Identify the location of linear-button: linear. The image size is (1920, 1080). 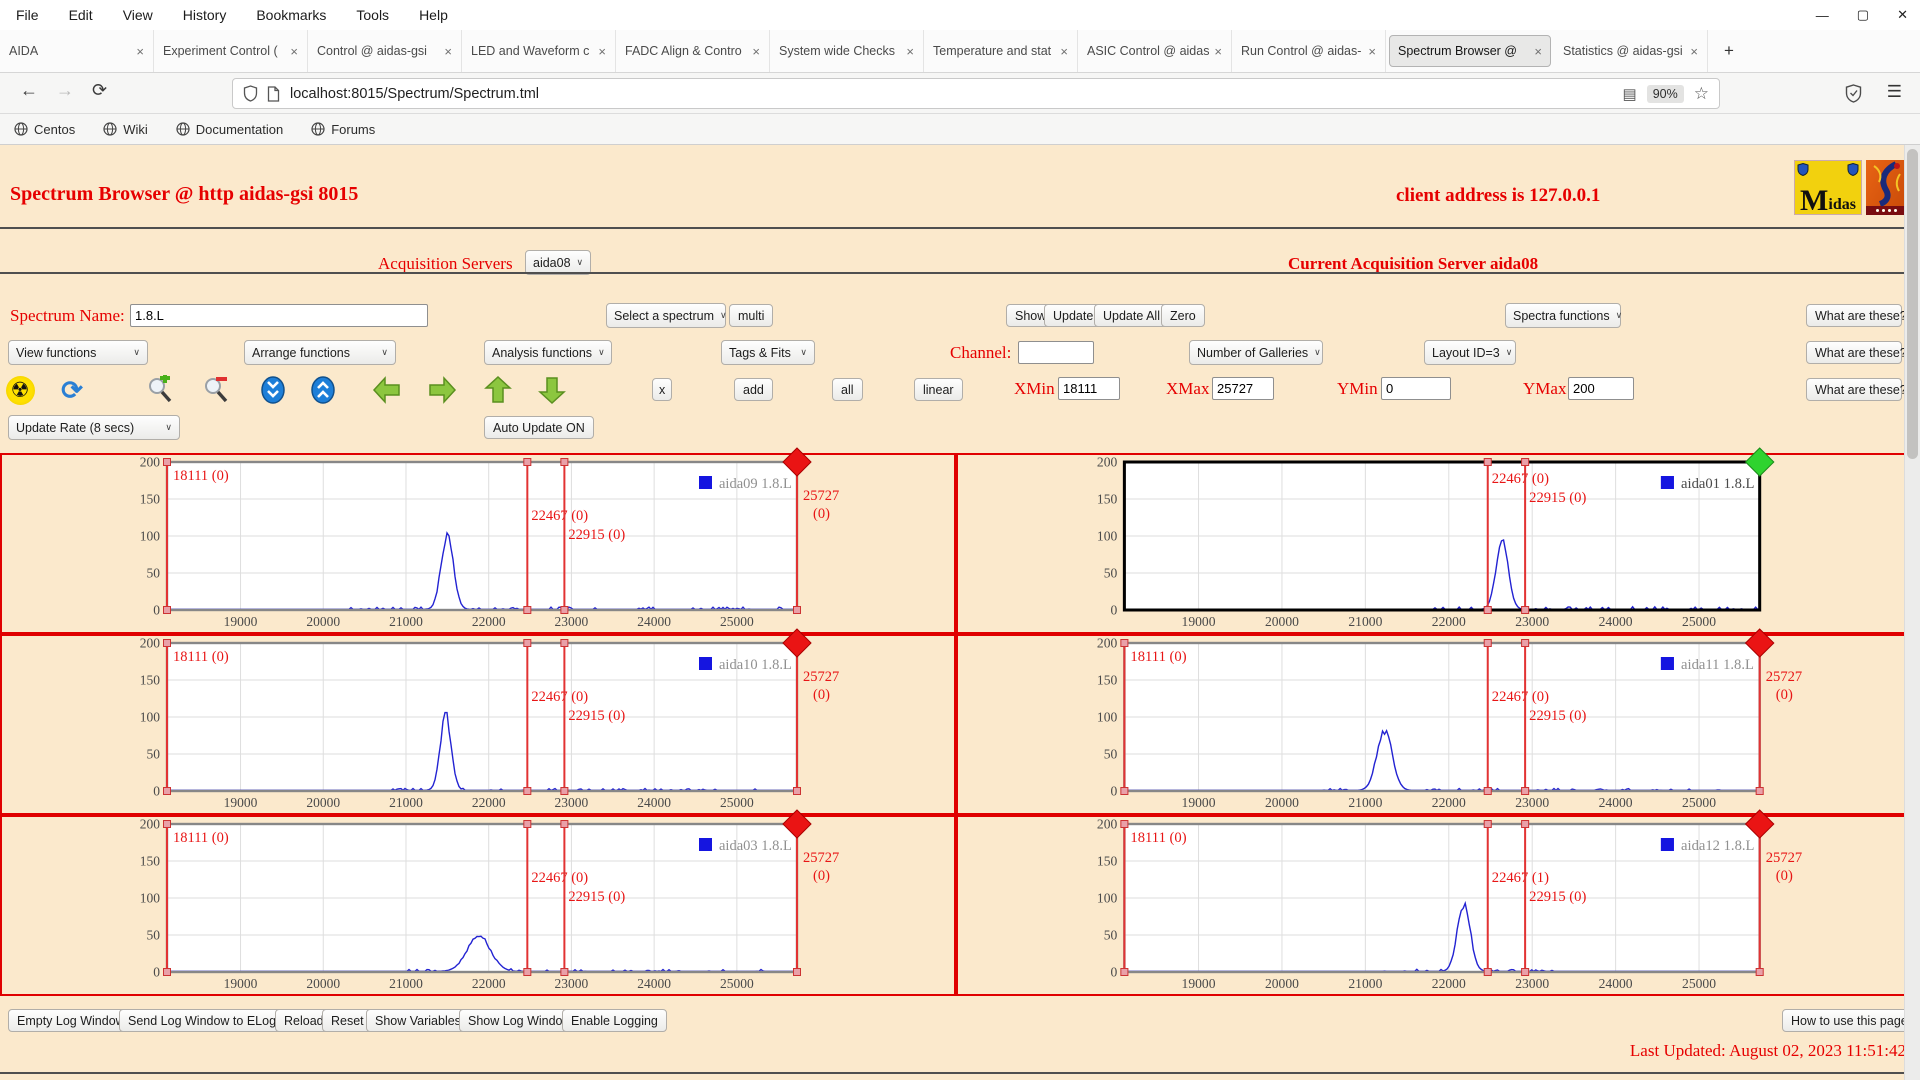
(938, 389).